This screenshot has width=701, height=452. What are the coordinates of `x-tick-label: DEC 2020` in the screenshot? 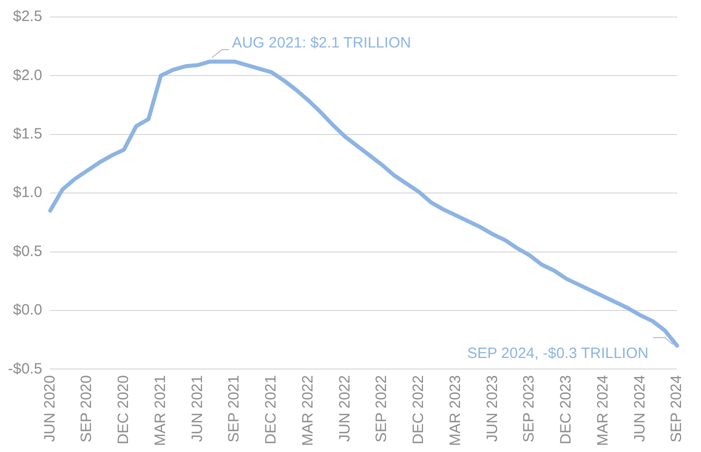 It's located at (123, 409).